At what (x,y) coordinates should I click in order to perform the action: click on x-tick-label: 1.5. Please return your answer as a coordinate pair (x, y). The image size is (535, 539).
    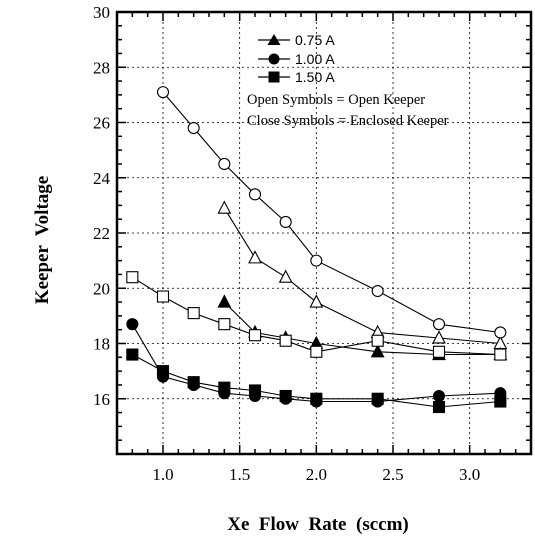
    Looking at the image, I should click on (239, 474).